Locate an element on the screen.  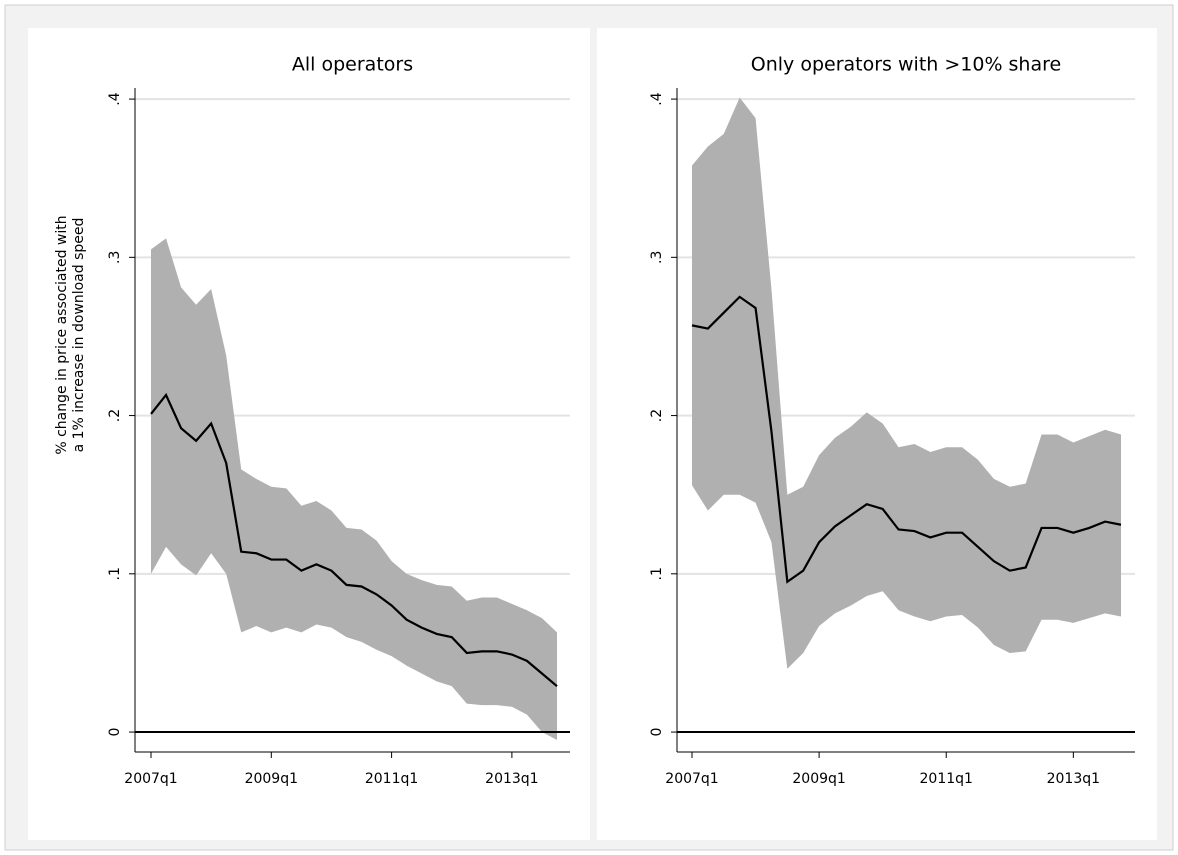
y-axis-label: a 1% increase in download speed is located at coordinates (79, 335).